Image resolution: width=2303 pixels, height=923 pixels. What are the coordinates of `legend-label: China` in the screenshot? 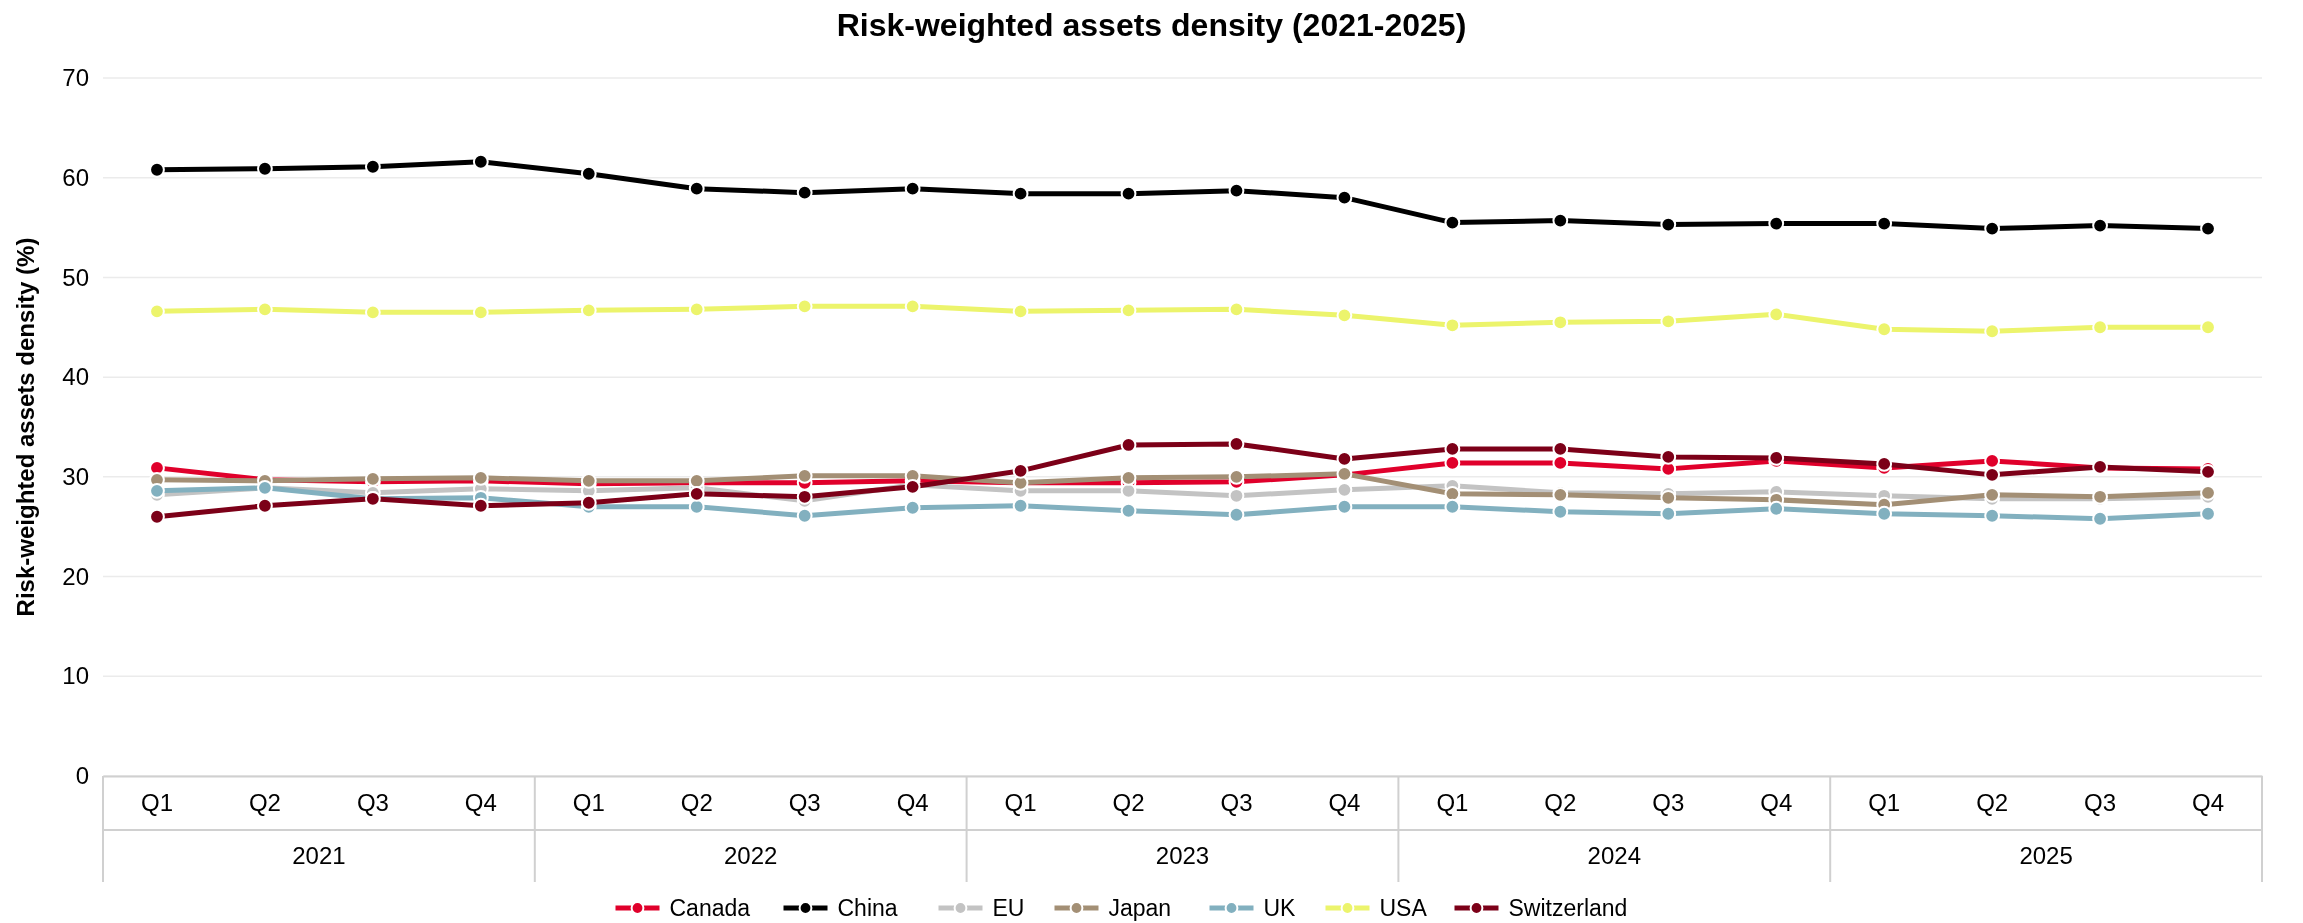 It's located at (867, 908).